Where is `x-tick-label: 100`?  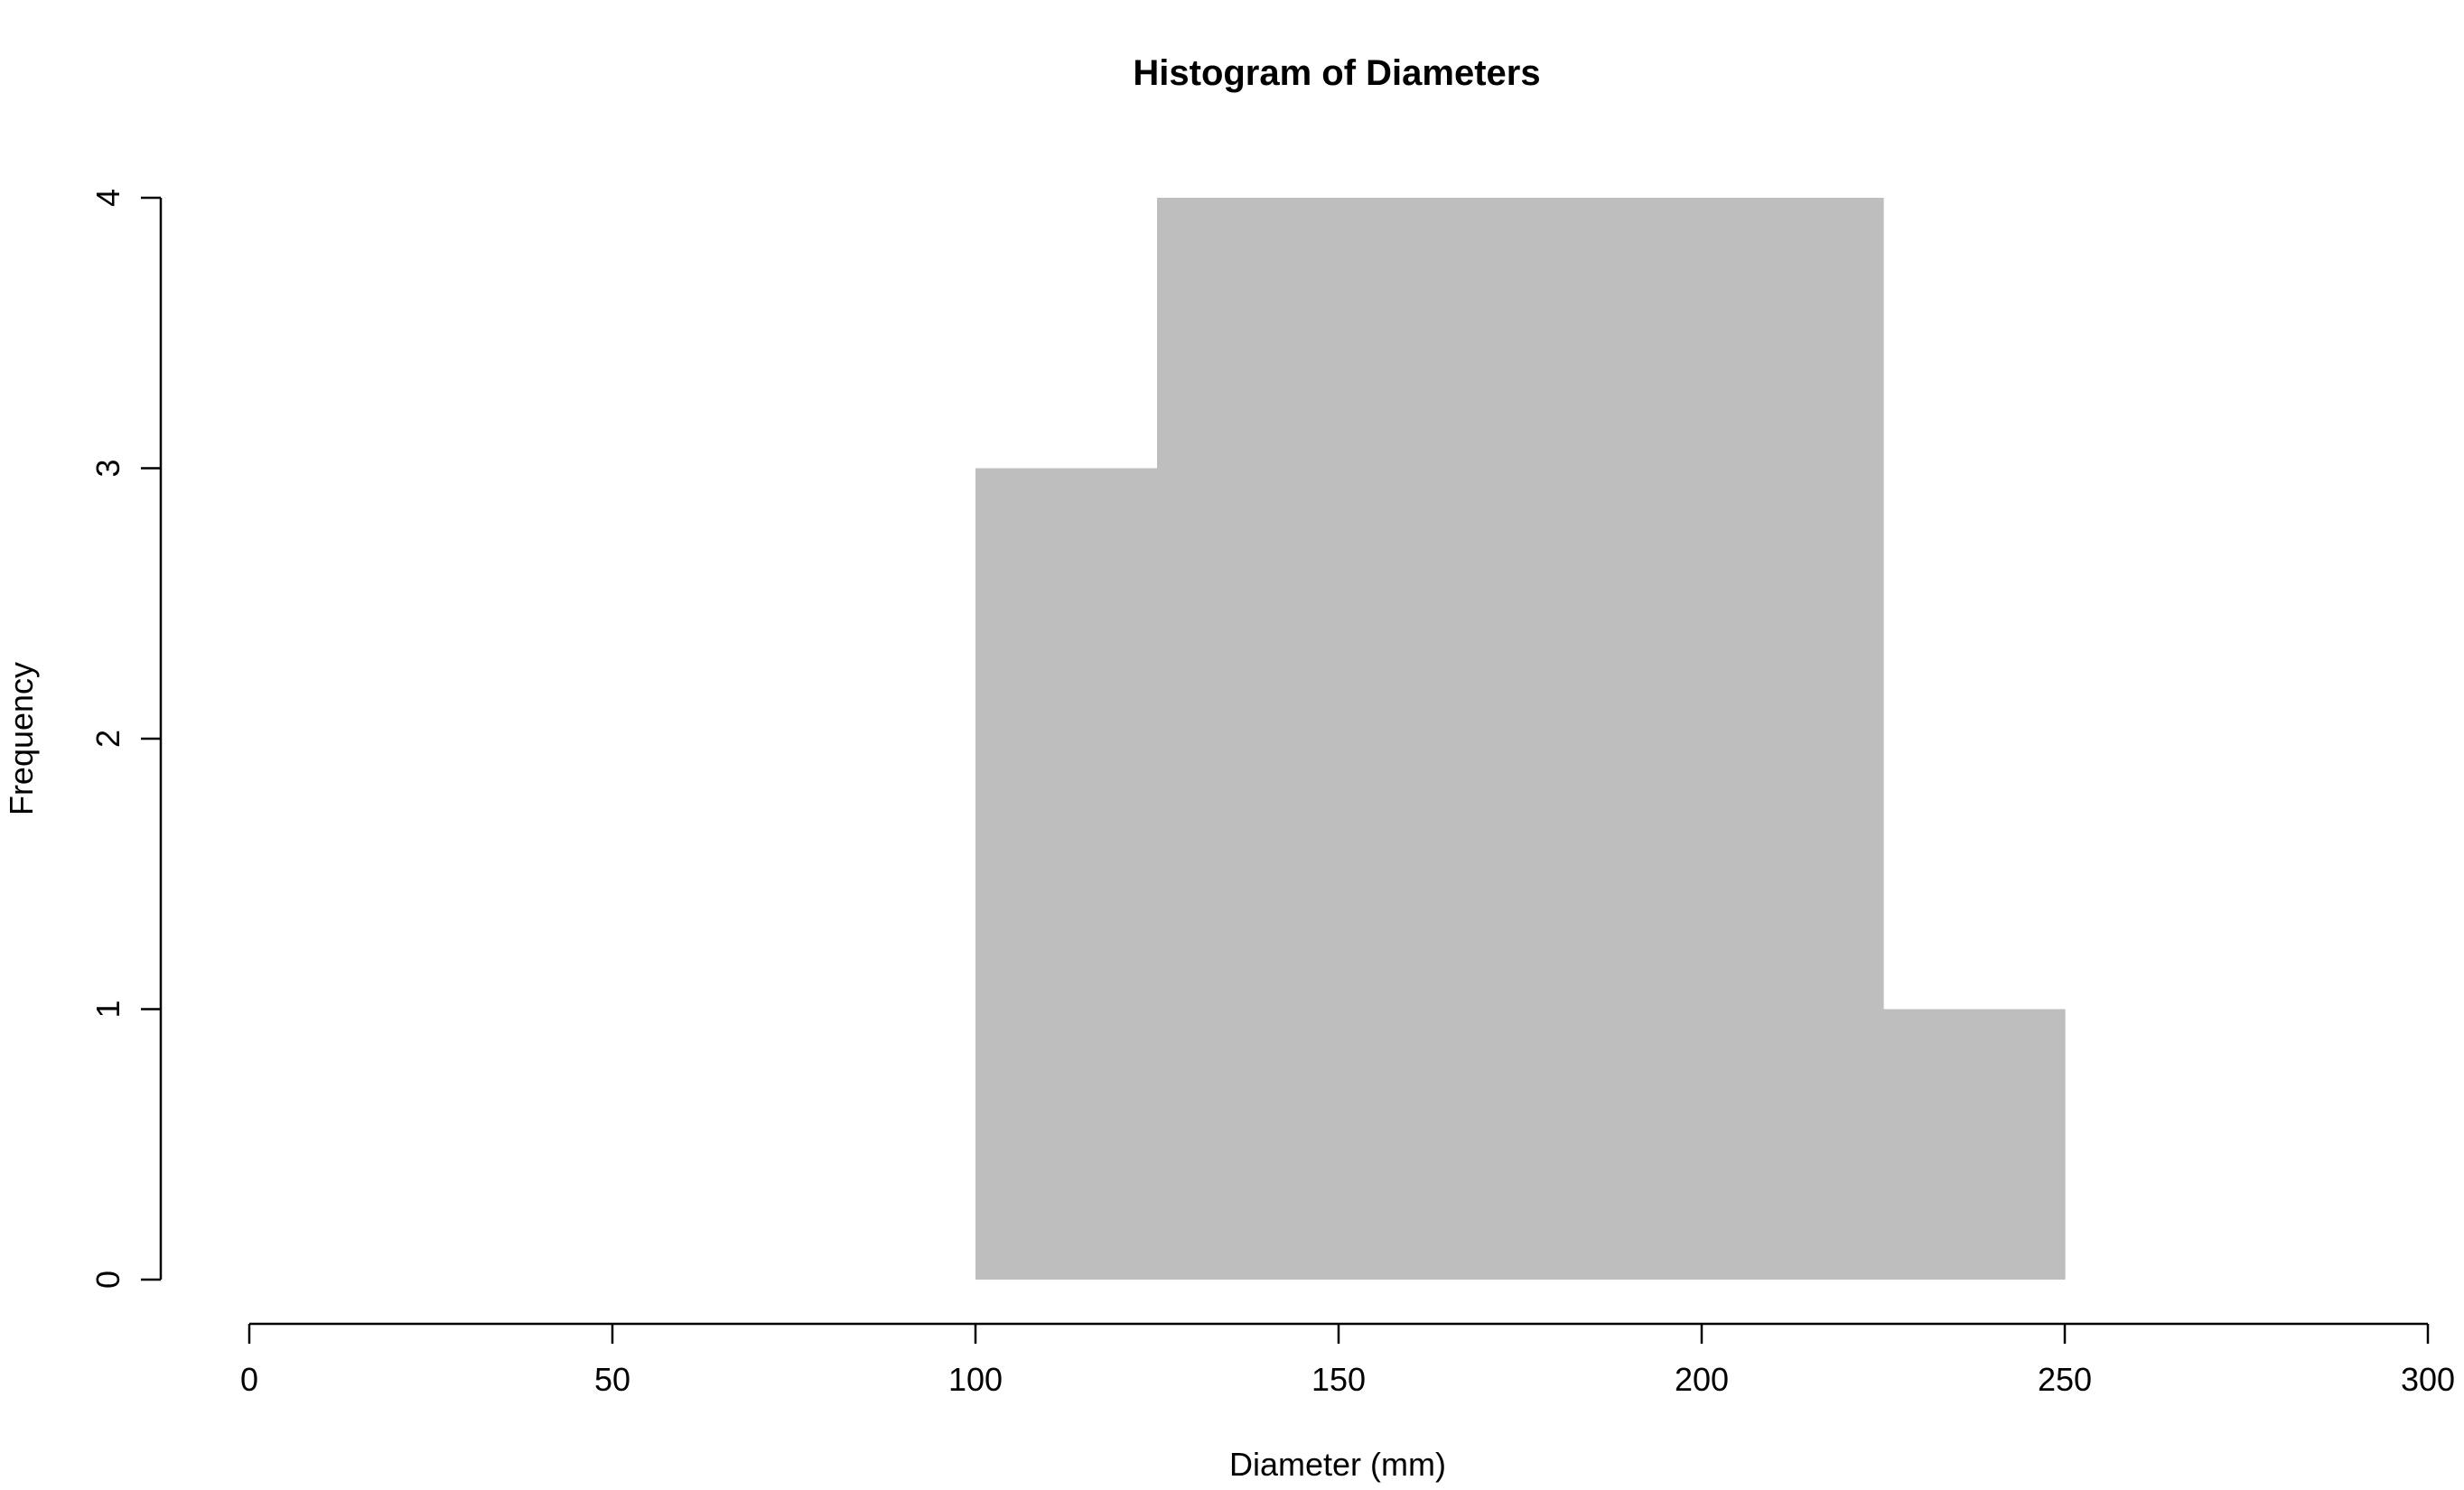 x-tick-label: 100 is located at coordinates (975, 1379).